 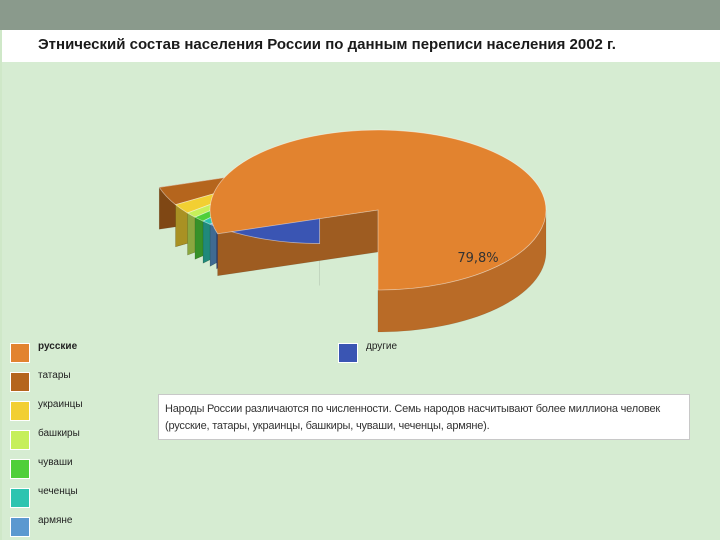 I want to click on legend-label: другие, so click(x=382, y=346).